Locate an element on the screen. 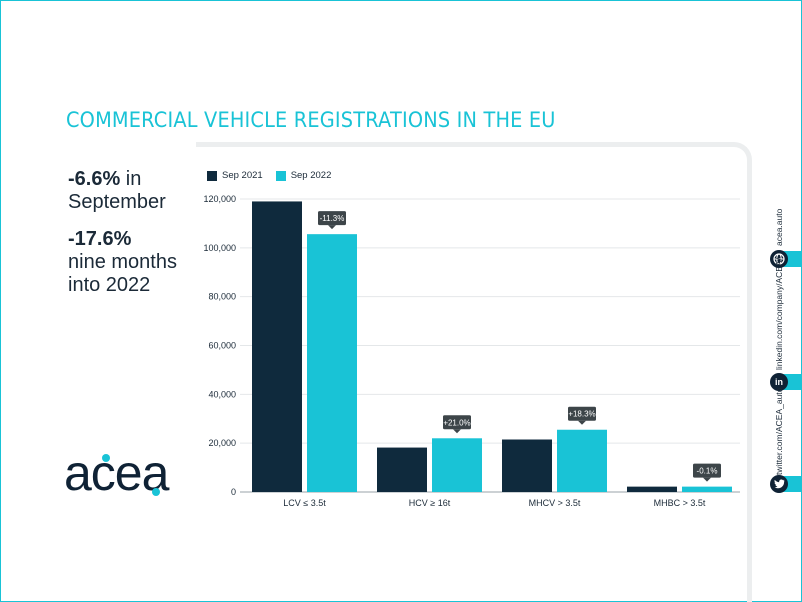  stat-september-value: -6.6% is located at coordinates (94, 179).